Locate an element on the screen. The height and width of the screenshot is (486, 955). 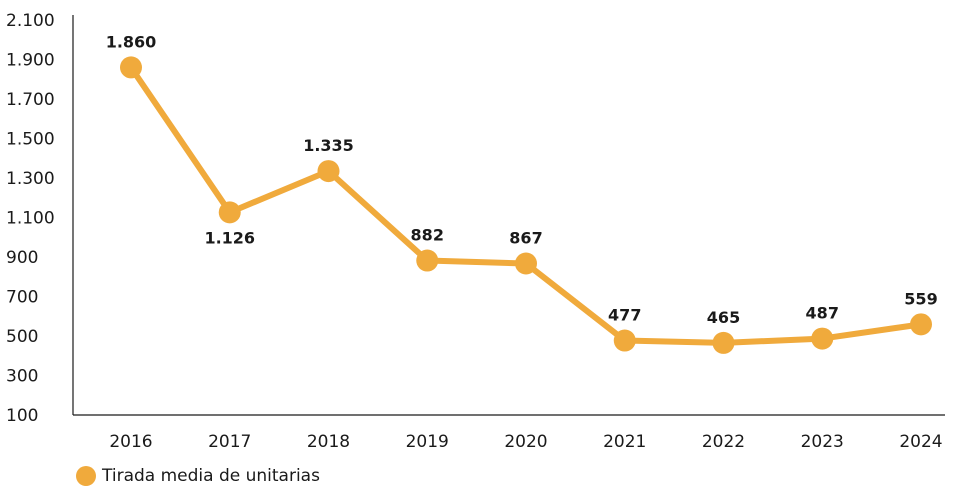
x-tick-label: 2017 is located at coordinates (229, 442).